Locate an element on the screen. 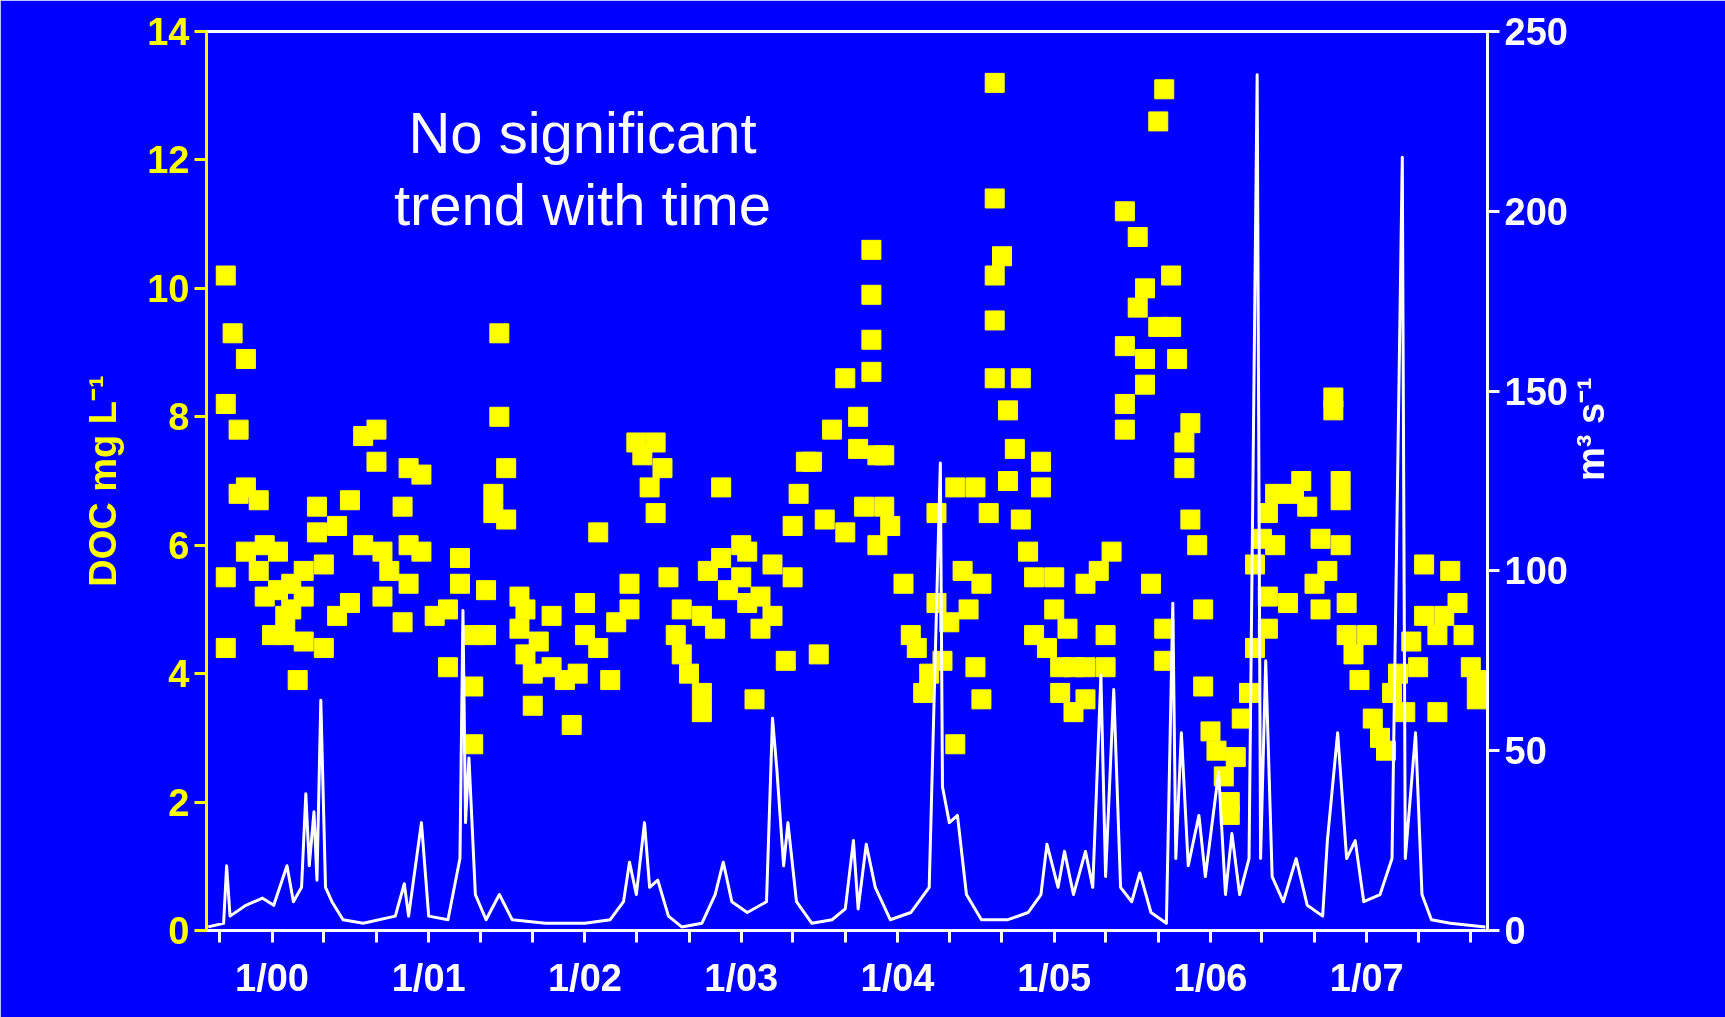 The height and width of the screenshot is (1017, 1725). x-tick-label: 1/06 is located at coordinates (1210, 977).